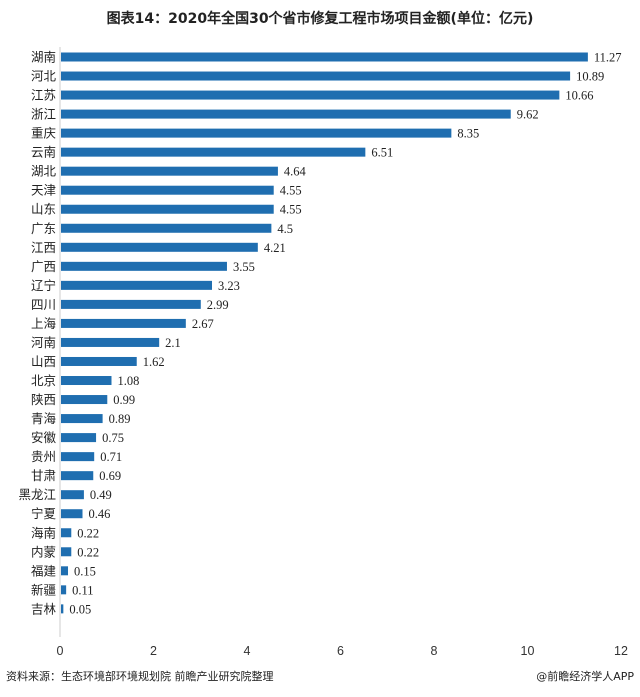  I want to click on category-label: 四川, so click(43, 304).